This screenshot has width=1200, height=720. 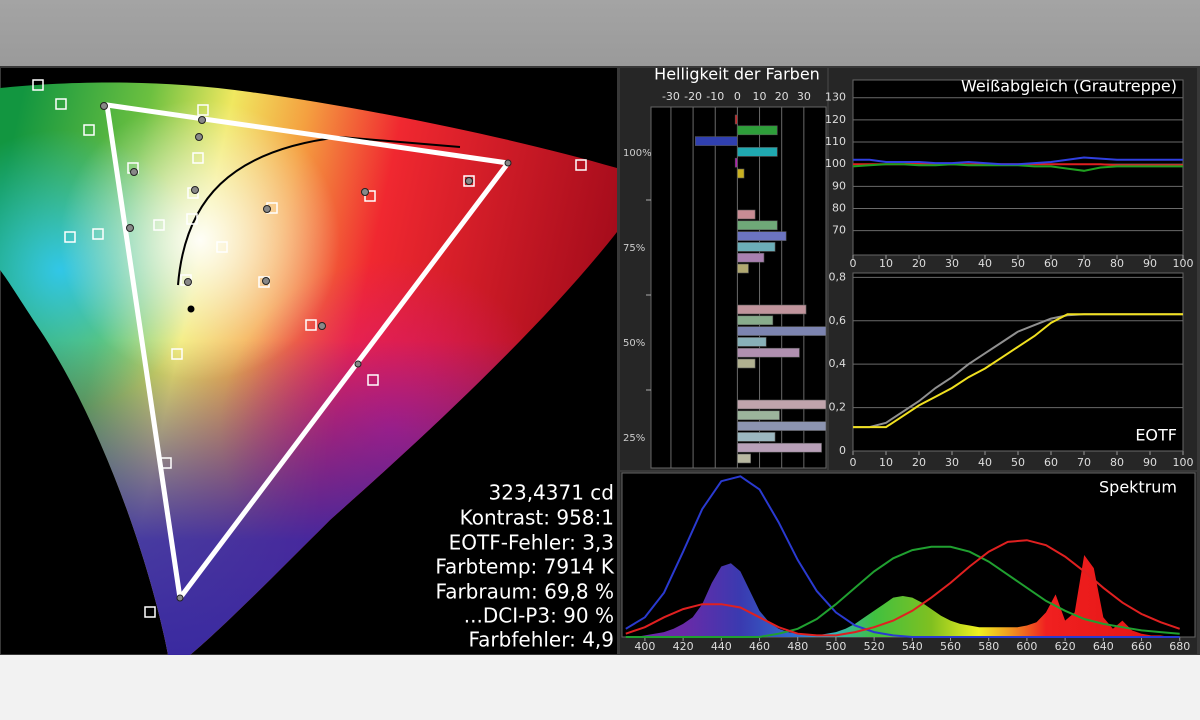 What do you see at coordinates (838, 363) in the screenshot?
I see `y-tick-label: 0,4` at bounding box center [838, 363].